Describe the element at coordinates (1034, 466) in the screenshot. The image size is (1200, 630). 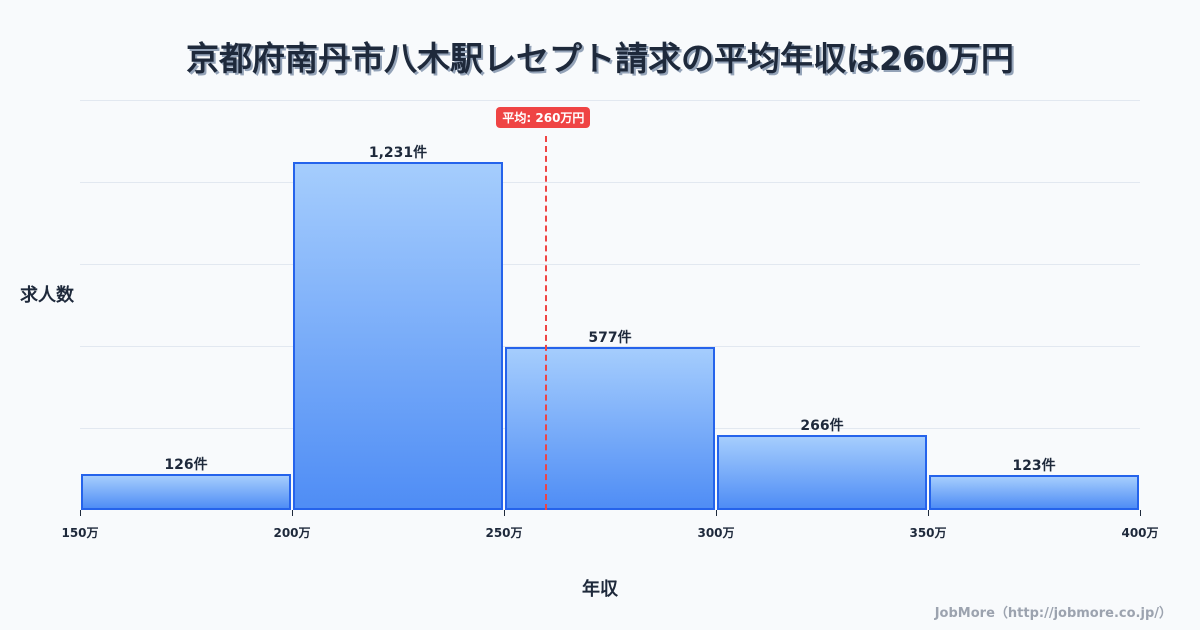
I see `bar-value-label: 123件` at that location.